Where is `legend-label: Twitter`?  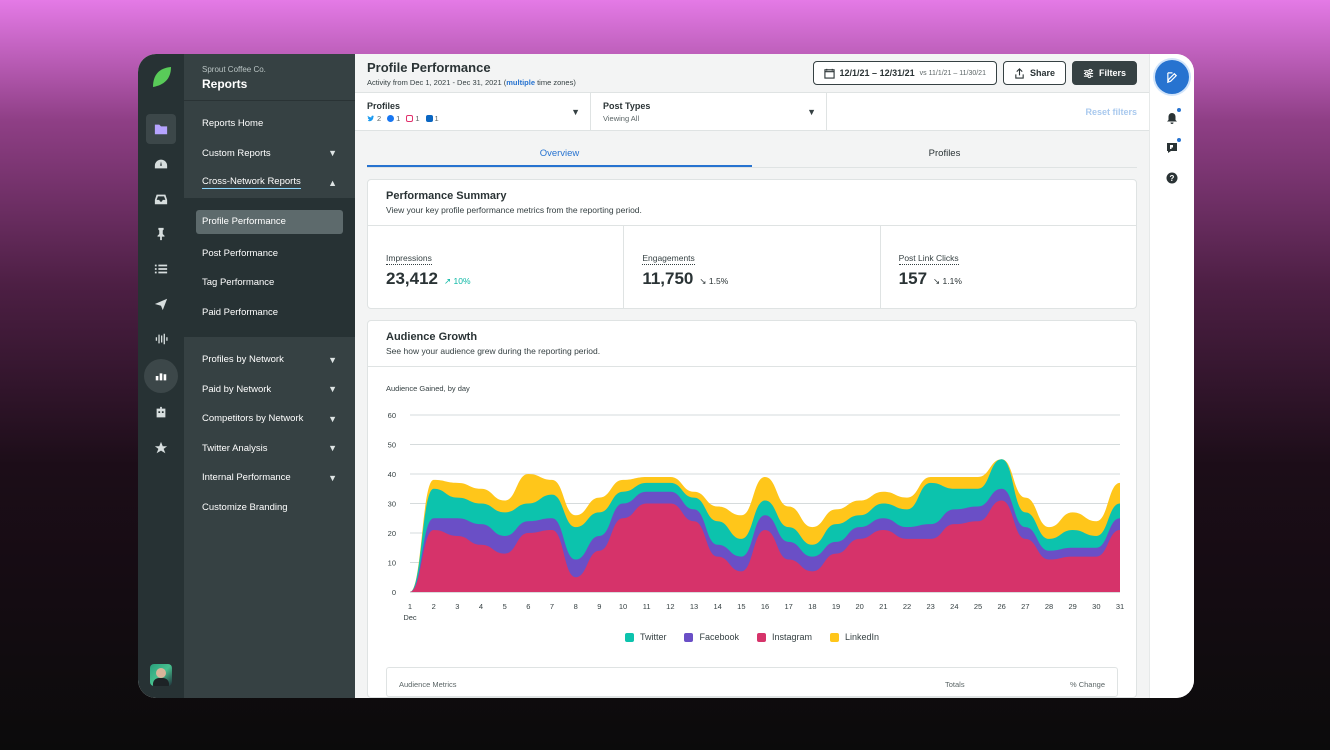
legend-label: Twitter is located at coordinates (653, 637).